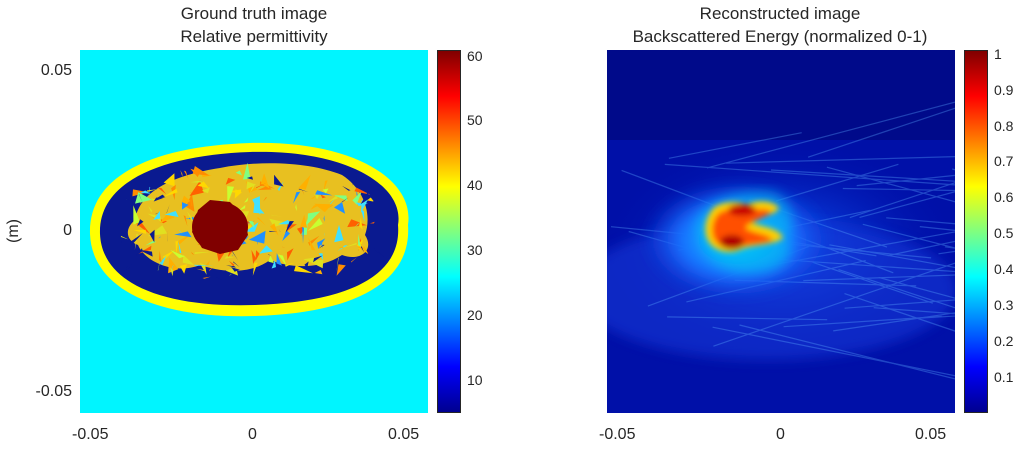 This screenshot has width=1034, height=459. What do you see at coordinates (254, 36) in the screenshot?
I see `left-title-line2: Relative permittivity` at bounding box center [254, 36].